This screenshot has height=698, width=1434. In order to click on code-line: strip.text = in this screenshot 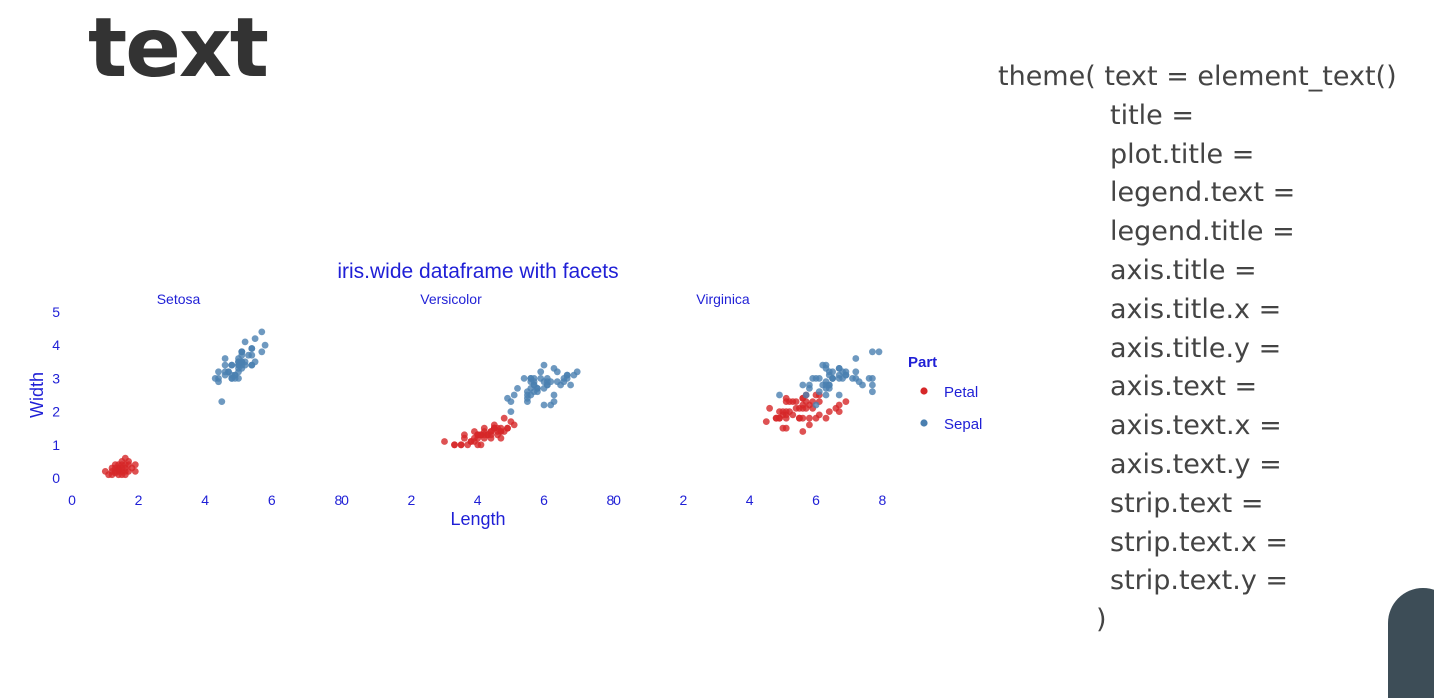, I will do `click(1187, 503)`.